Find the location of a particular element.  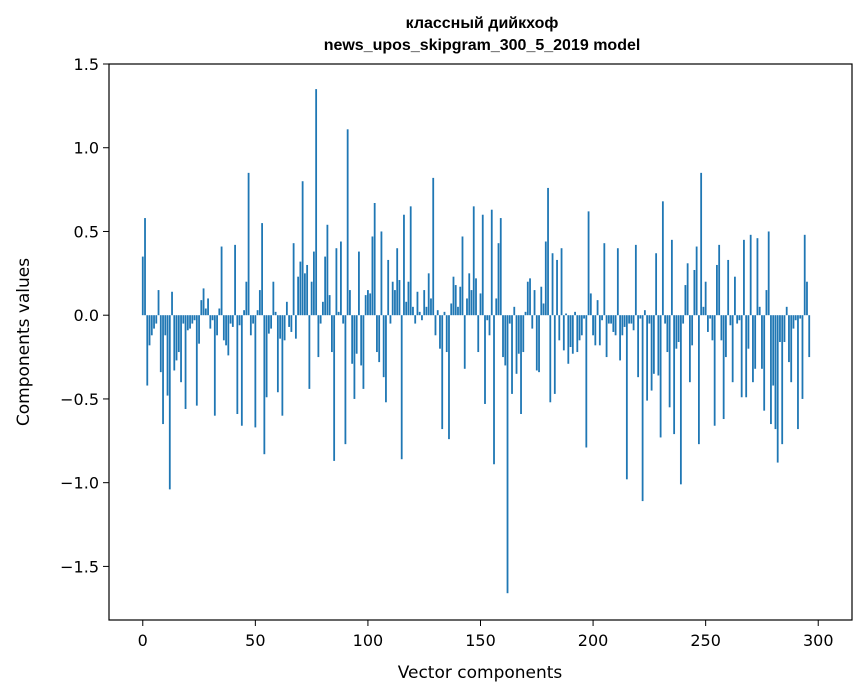

y-tick-label: −1.5 is located at coordinates (79, 566).